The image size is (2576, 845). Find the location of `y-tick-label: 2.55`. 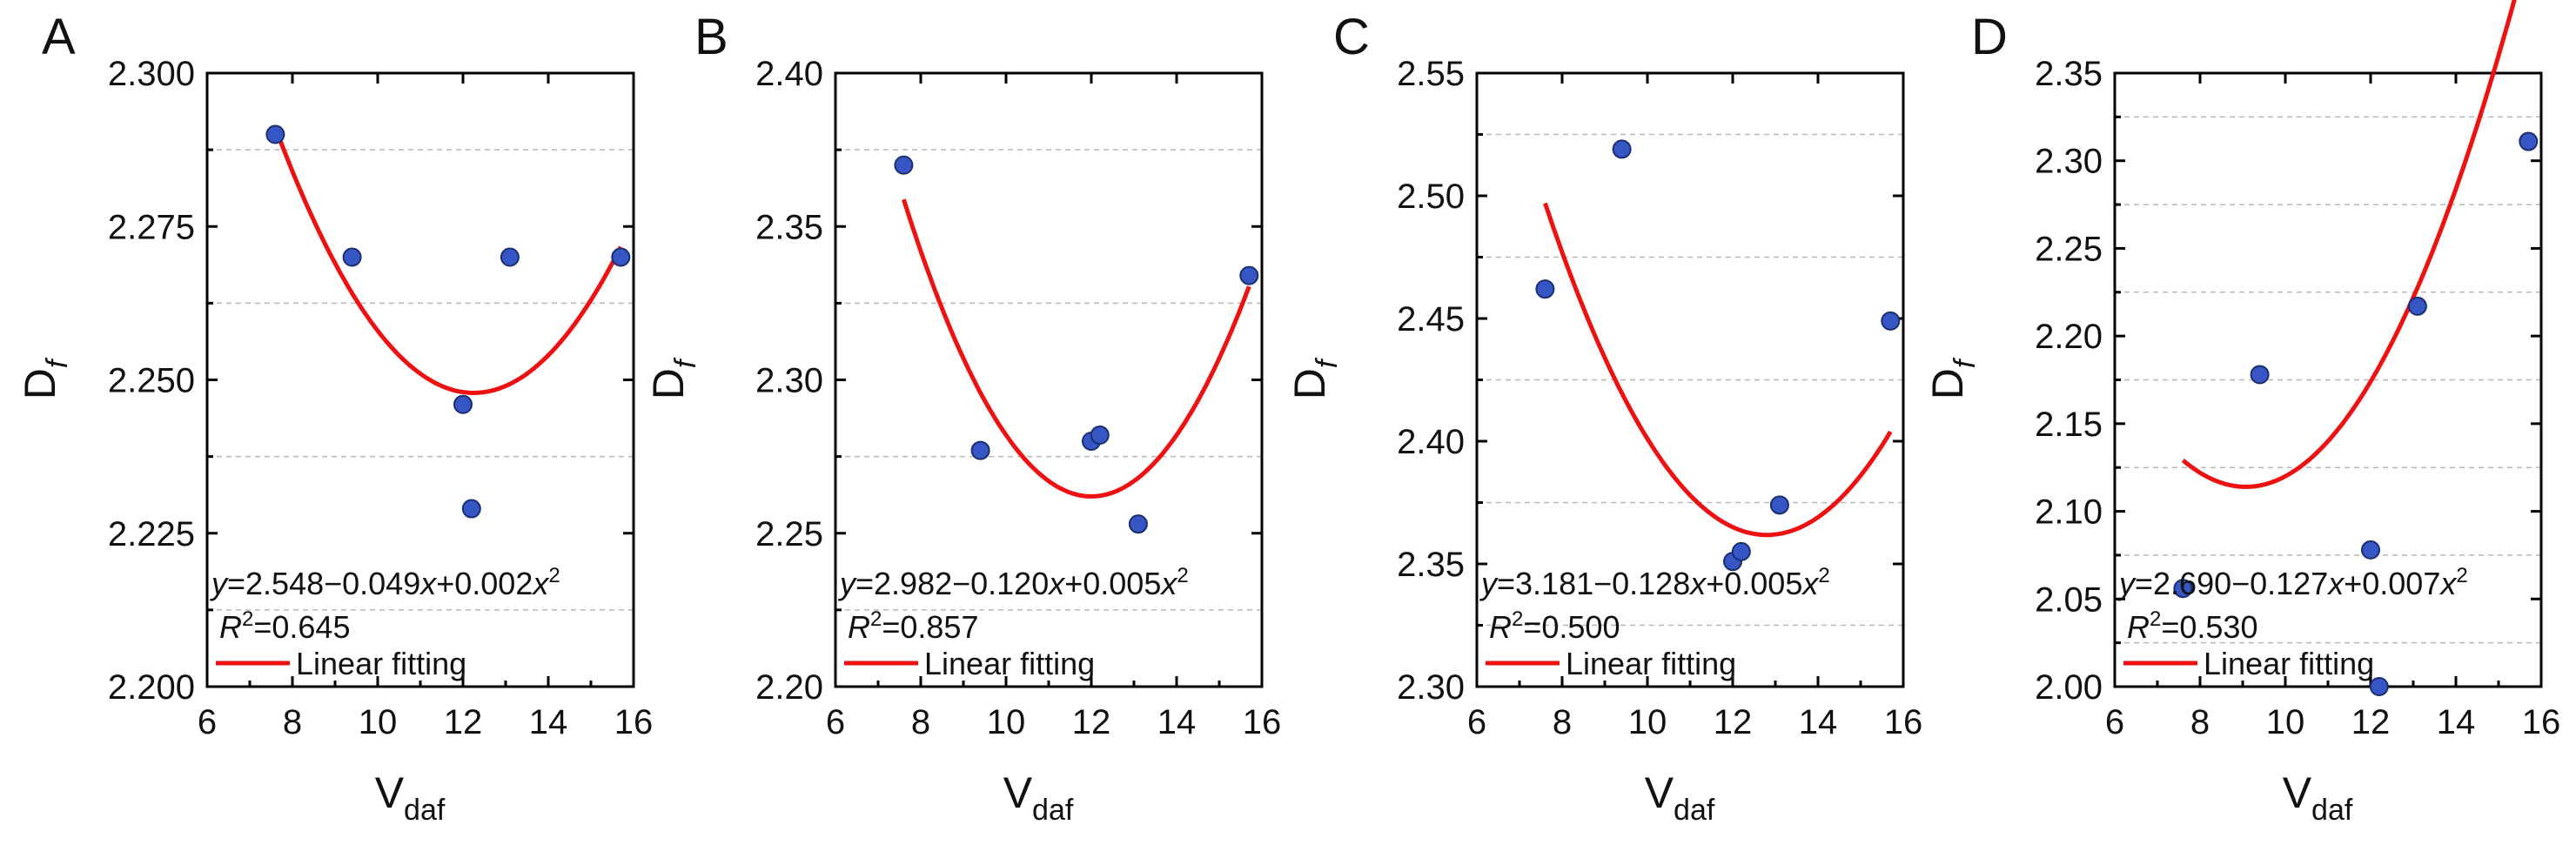

y-tick-label: 2.55 is located at coordinates (1431, 74).